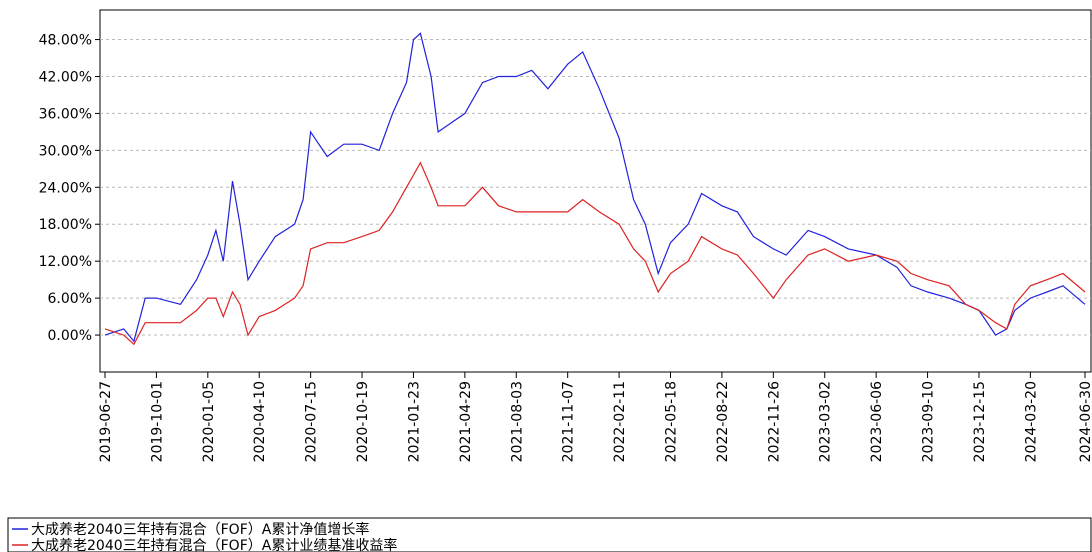 This screenshot has width=1092, height=552. I want to click on legend-label: 大成养老2040三年持有混合（FOF）A累计业绩基准收益率, so click(214, 544).